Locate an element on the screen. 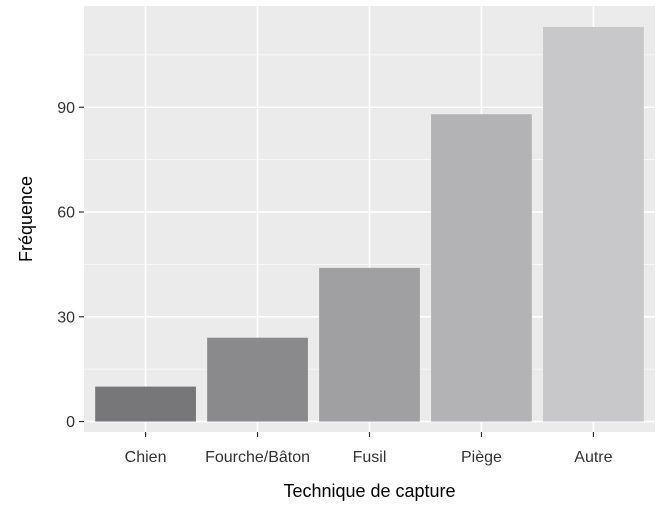 This screenshot has height=506, width=661. y-tick-labels: 0 30 60 90 is located at coordinates (66, 265).